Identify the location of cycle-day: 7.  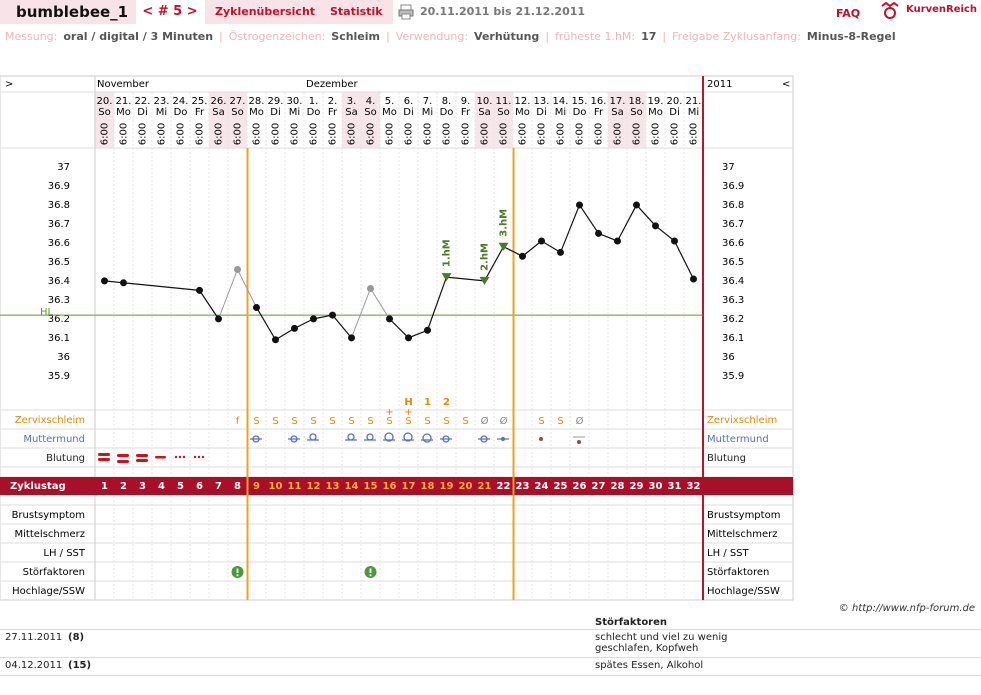
(218, 486).